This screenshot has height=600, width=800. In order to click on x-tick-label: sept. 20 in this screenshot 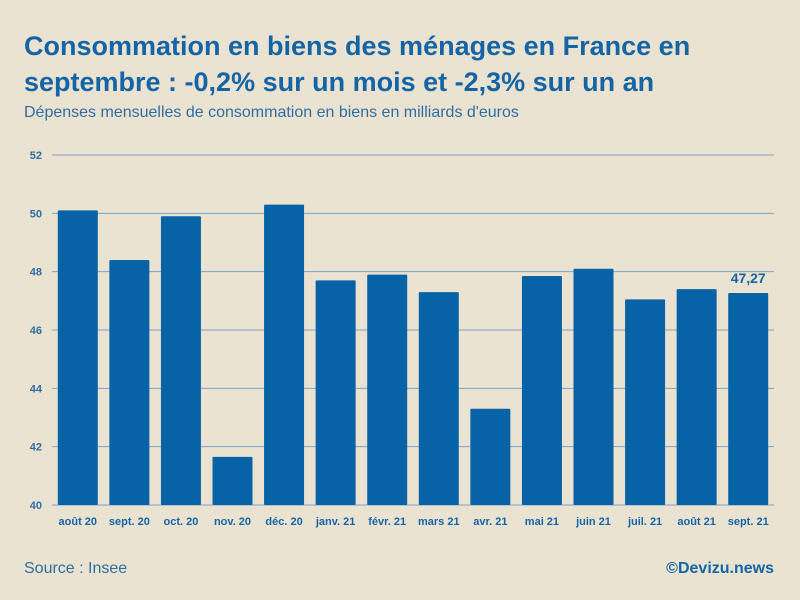, I will do `click(129, 522)`.